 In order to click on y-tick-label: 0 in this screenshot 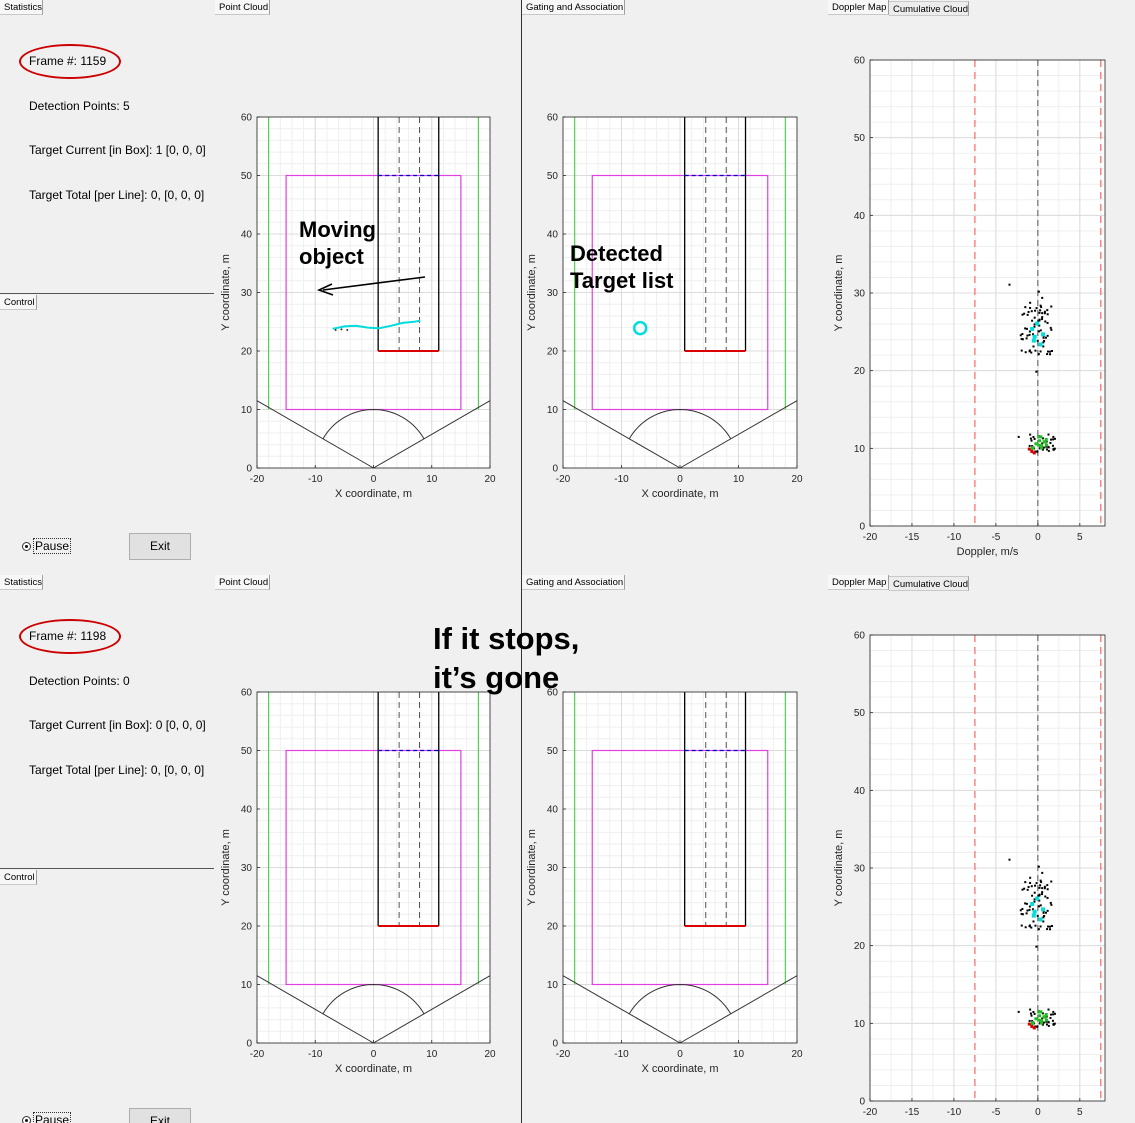, I will do `click(862, 1102)`.